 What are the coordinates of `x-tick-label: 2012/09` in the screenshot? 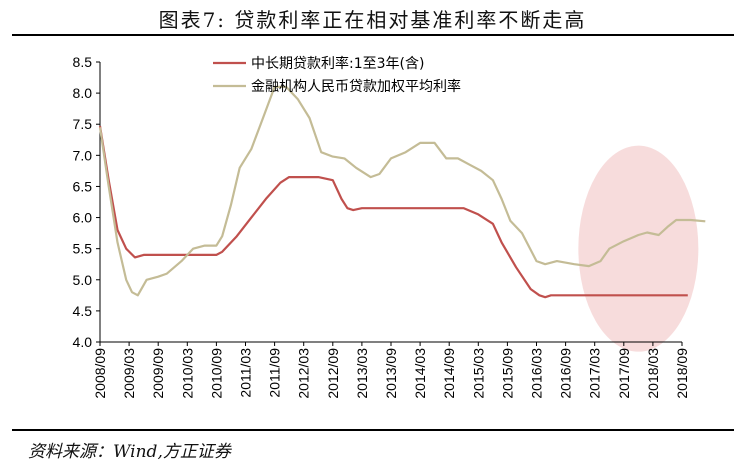 It's located at (333, 373).